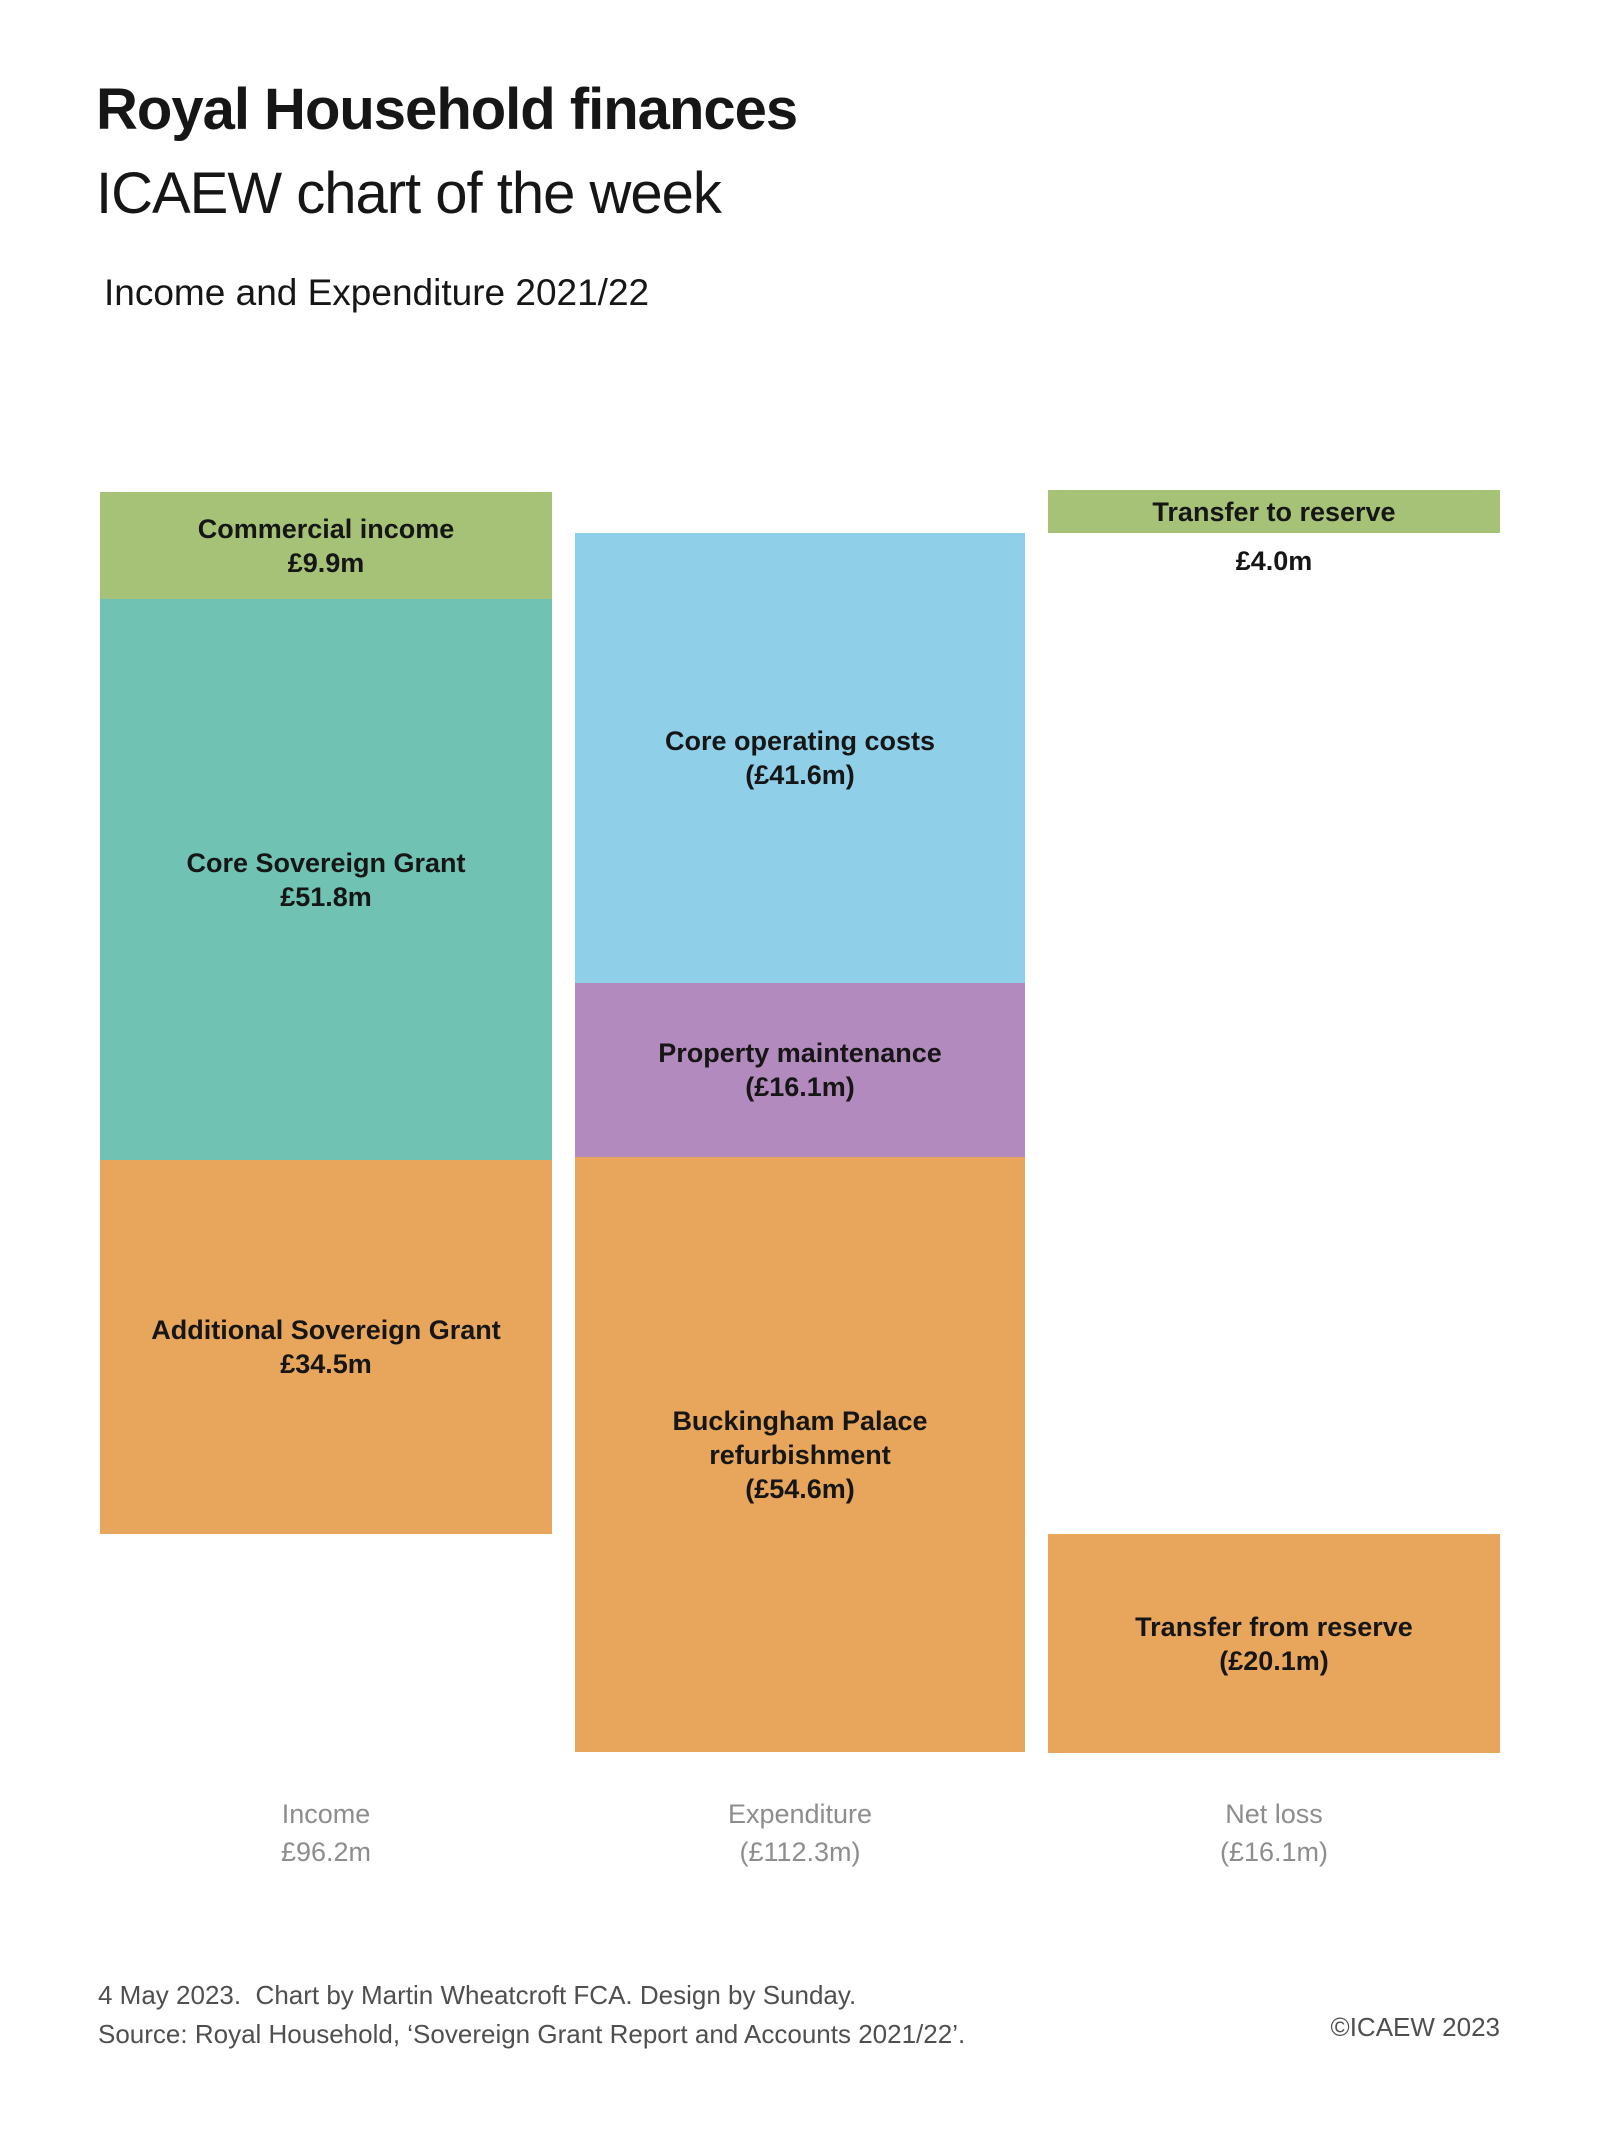  What do you see at coordinates (1274, 1814) in the screenshot?
I see `axis-category: Net loss` at bounding box center [1274, 1814].